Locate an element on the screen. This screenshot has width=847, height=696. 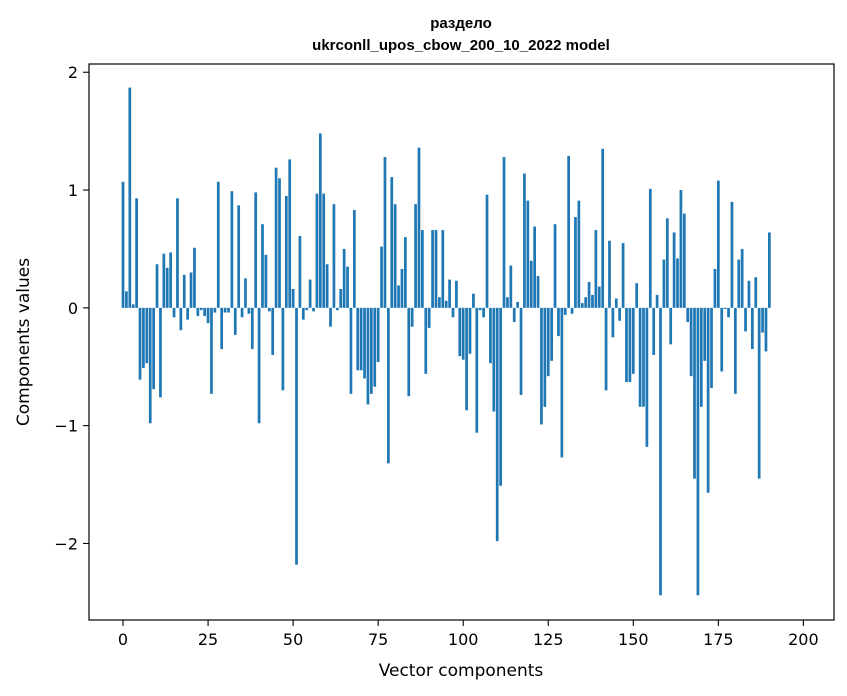
x-tick-label: 125 is located at coordinates (548, 639).